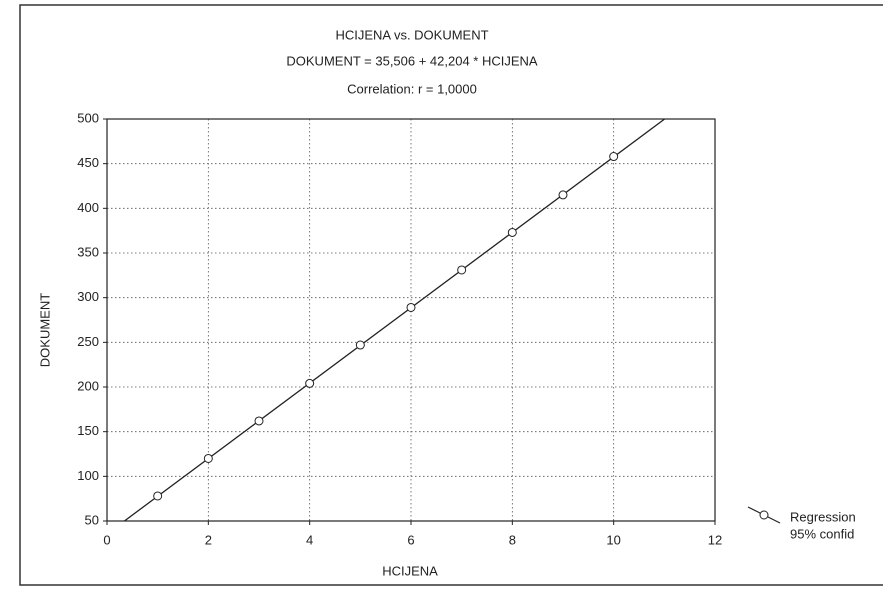 The width and height of the screenshot is (883, 590). I want to click on y-tick-label: 450, so click(88, 162).